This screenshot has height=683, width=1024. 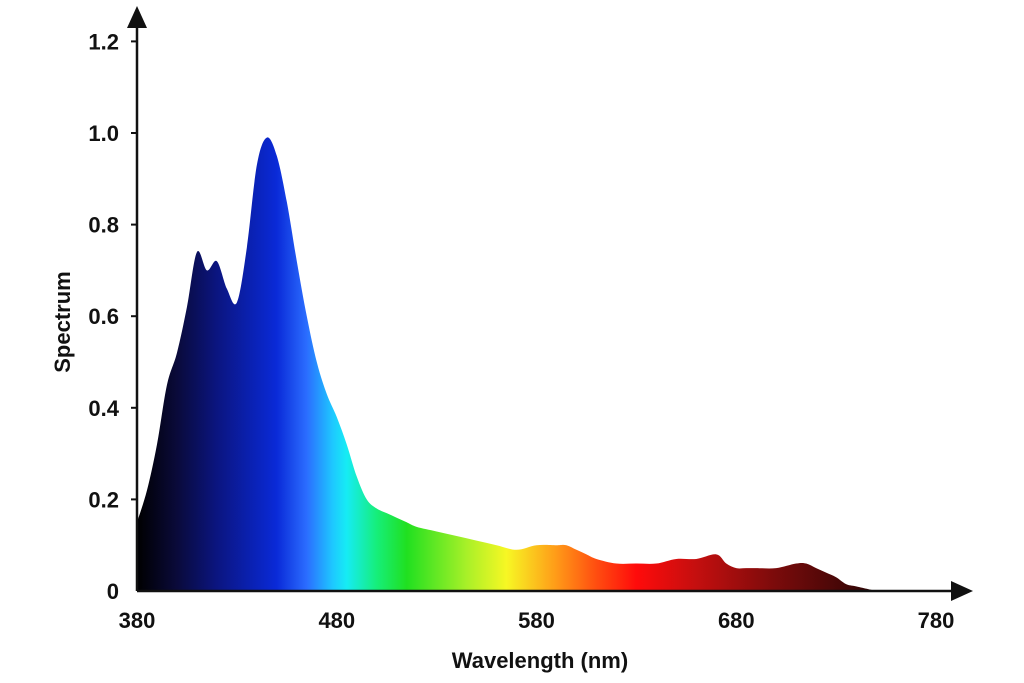 I want to click on x-tick-label: 780, so click(x=936, y=620).